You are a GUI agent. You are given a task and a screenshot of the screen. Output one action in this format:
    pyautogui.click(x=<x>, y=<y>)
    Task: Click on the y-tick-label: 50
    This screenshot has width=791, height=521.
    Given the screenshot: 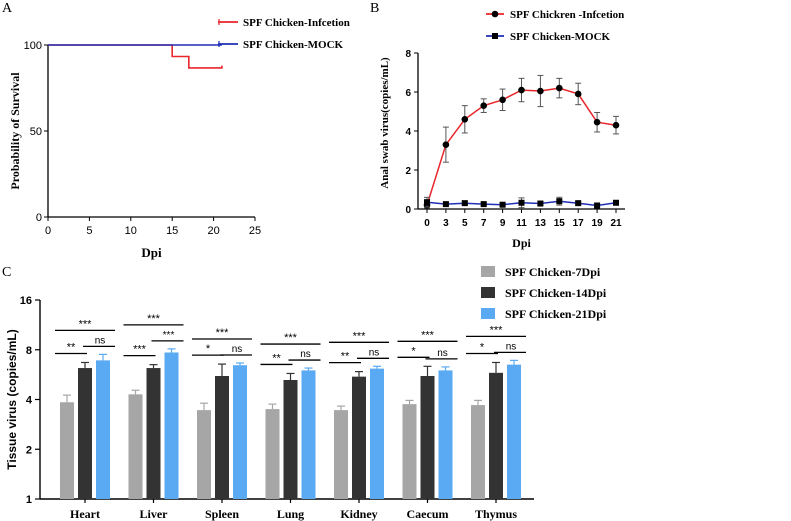 What is the action you would take?
    pyautogui.click(x=36, y=132)
    